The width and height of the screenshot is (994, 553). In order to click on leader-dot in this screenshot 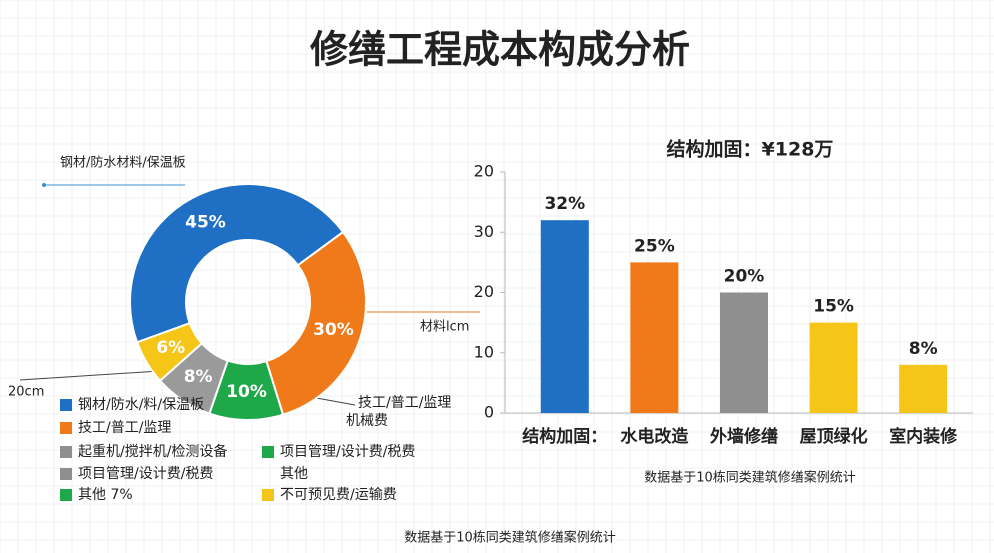, I will do `click(44, 185)`.